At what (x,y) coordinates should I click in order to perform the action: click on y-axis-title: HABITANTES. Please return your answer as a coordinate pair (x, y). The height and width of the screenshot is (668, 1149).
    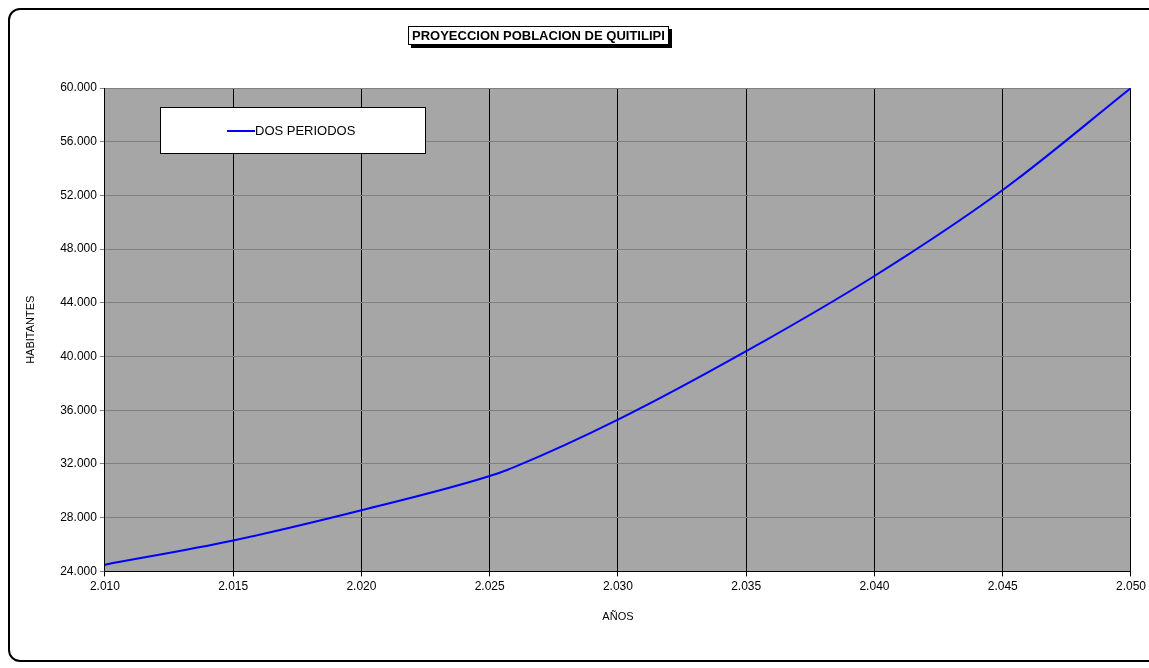
    Looking at the image, I should click on (29, 329).